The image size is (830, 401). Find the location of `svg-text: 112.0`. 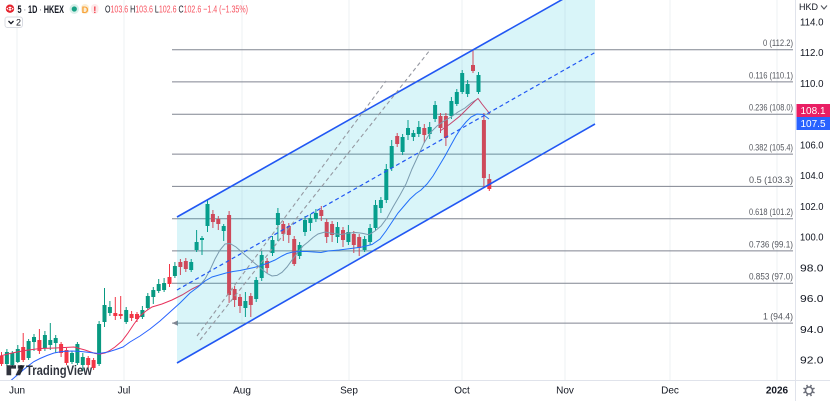

svg-text: 112.0 is located at coordinates (812, 53).